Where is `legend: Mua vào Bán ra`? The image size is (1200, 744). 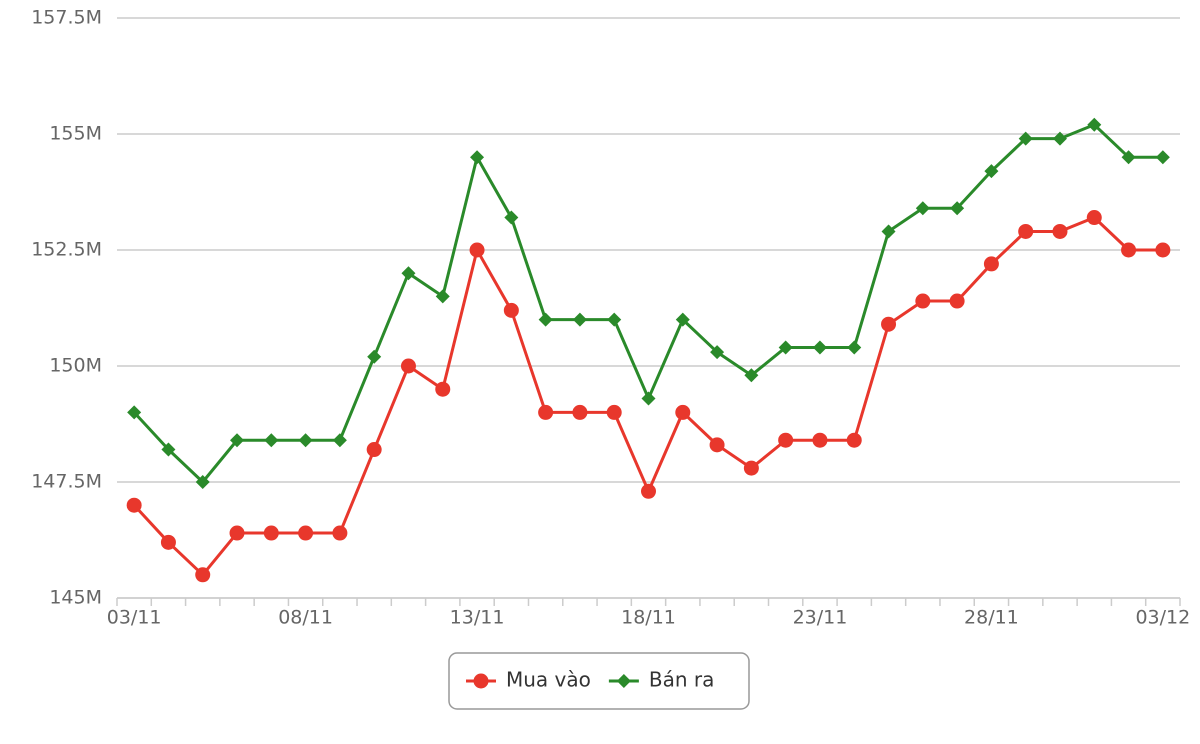
legend: Mua vào Bán ra is located at coordinates (590, 680).